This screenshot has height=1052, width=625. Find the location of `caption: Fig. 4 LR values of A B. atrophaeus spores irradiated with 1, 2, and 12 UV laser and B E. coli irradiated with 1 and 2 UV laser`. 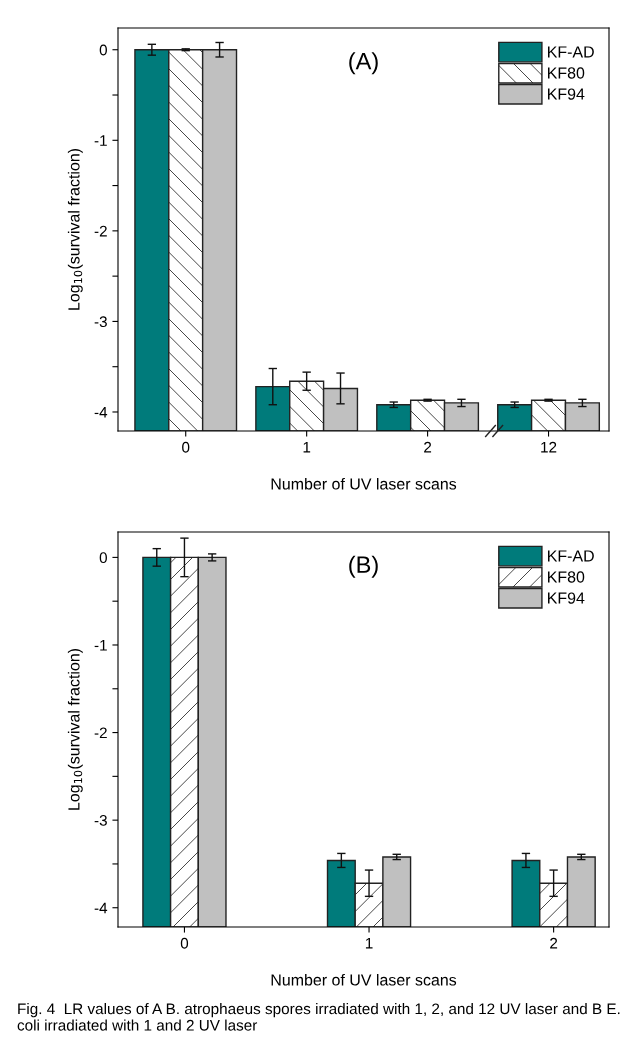

caption: Fig. 4 LR values of A B. atrophaeus spores irradiated with 1, 2, and 12 UV laser and B E. coli irradiated with 1 and 2 UV laser is located at coordinates (318, 1017).